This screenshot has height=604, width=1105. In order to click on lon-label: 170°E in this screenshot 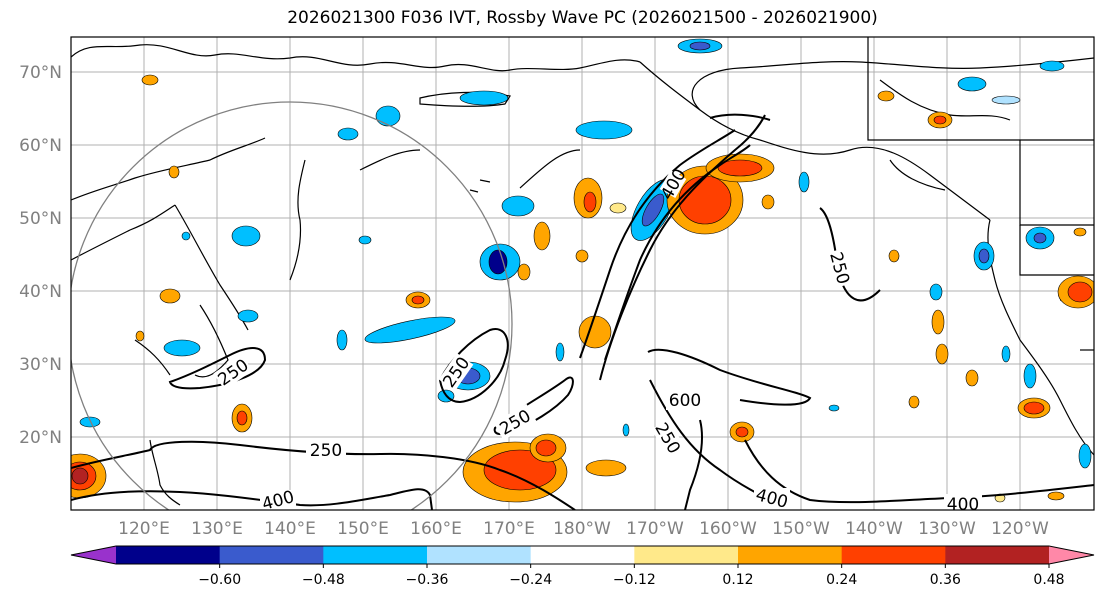, I will do `click(509, 529)`.